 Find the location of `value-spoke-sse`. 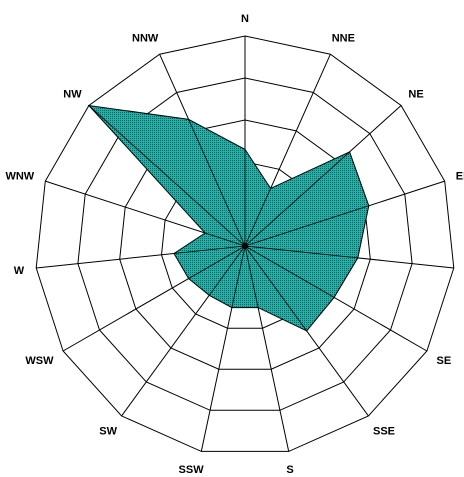

value-spoke-sse is located at coordinates (276, 288).